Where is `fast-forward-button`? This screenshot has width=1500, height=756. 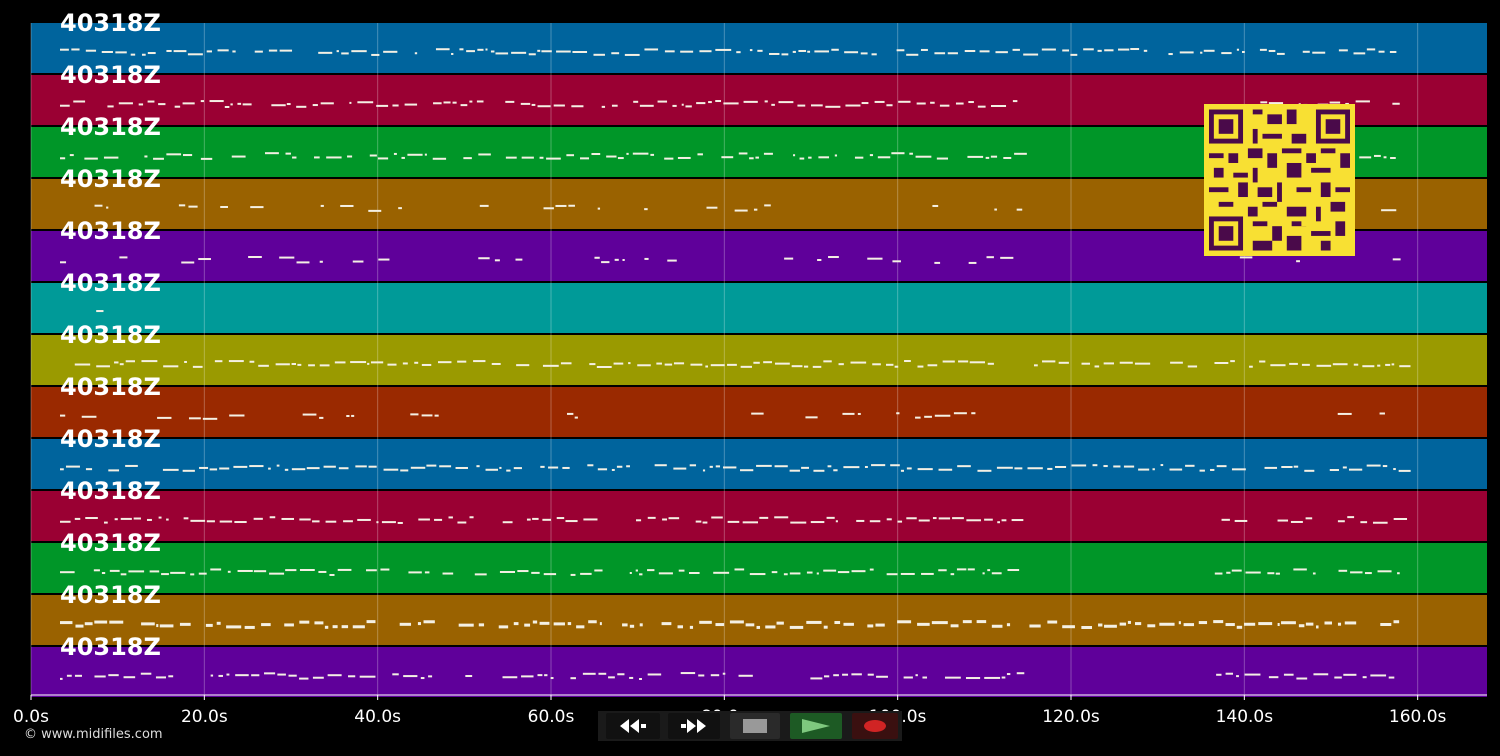
fast-forward-button is located at coordinates (694, 726).